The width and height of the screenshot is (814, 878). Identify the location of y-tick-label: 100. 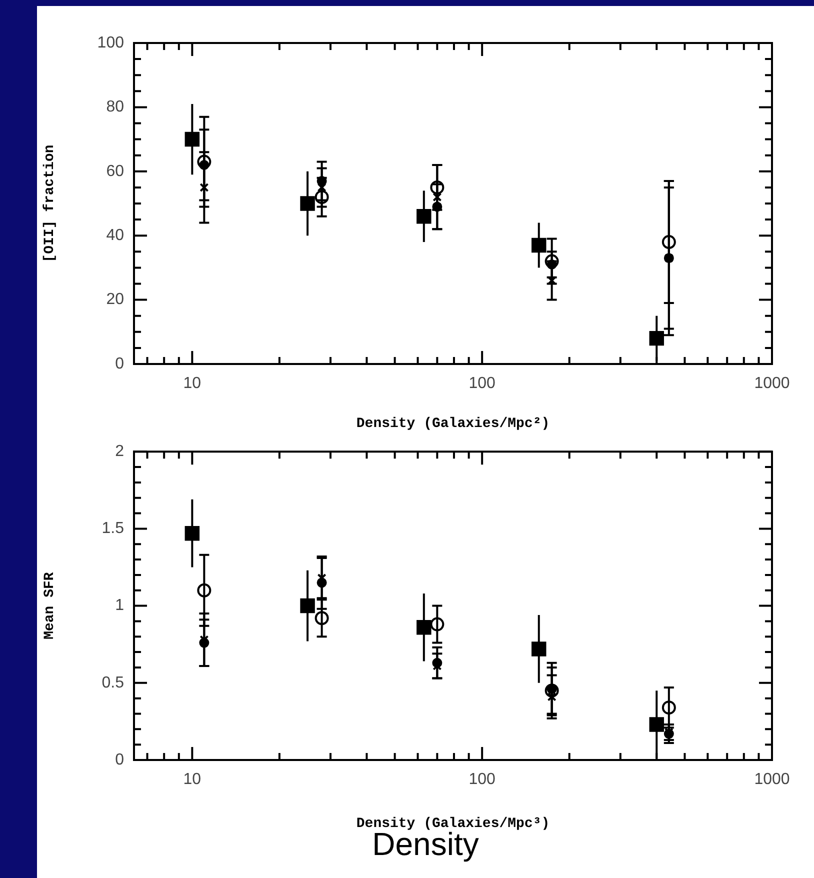
(110, 43).